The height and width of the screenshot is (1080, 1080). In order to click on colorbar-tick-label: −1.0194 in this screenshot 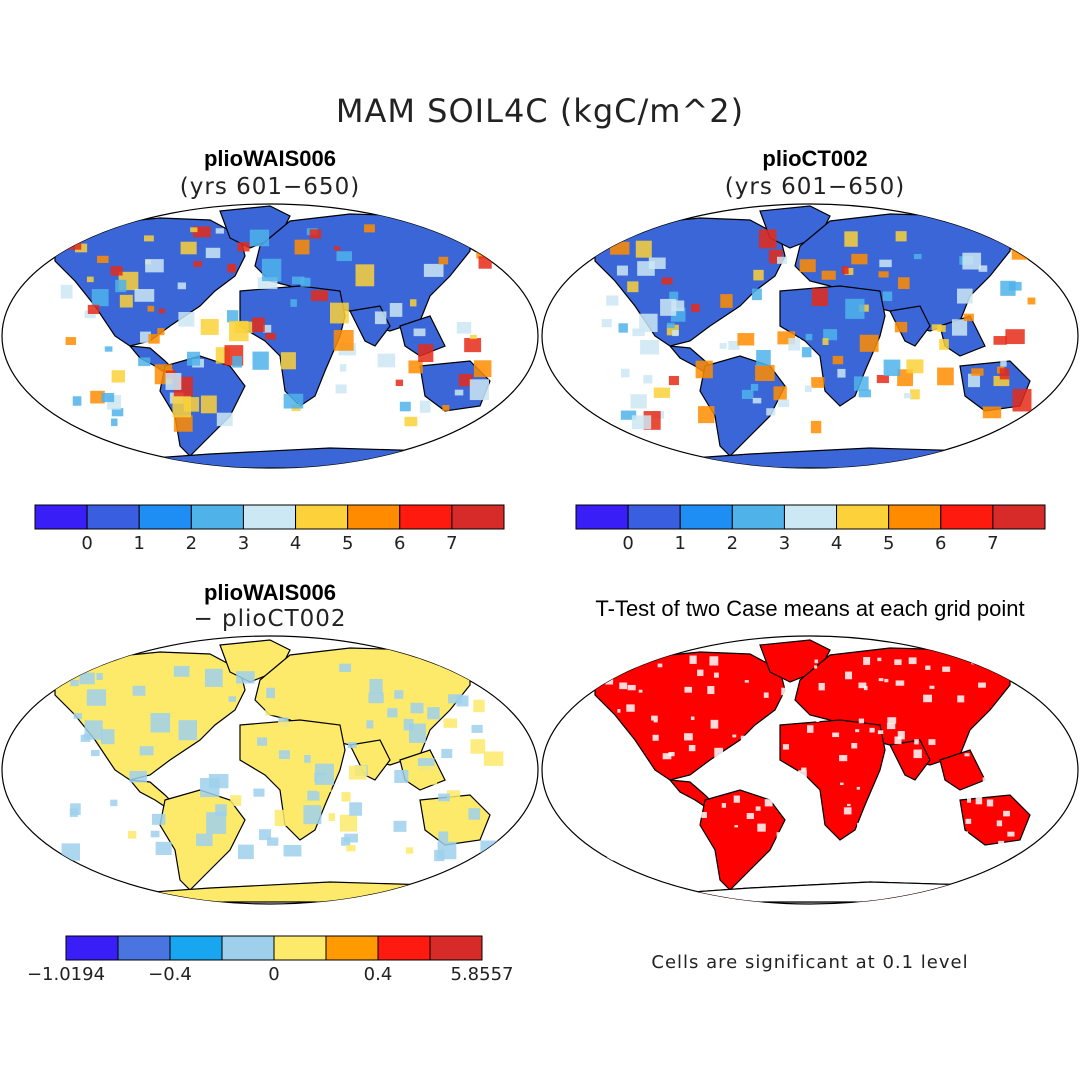, I will do `click(66, 974)`.